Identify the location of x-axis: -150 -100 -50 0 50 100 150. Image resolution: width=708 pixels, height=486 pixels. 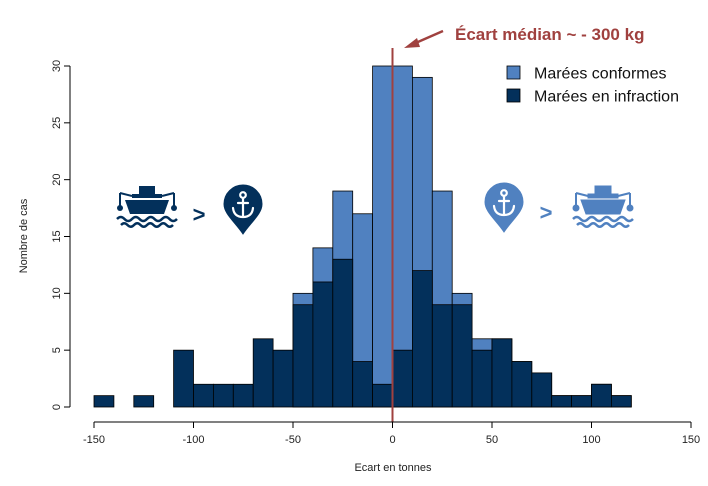
(391, 433).